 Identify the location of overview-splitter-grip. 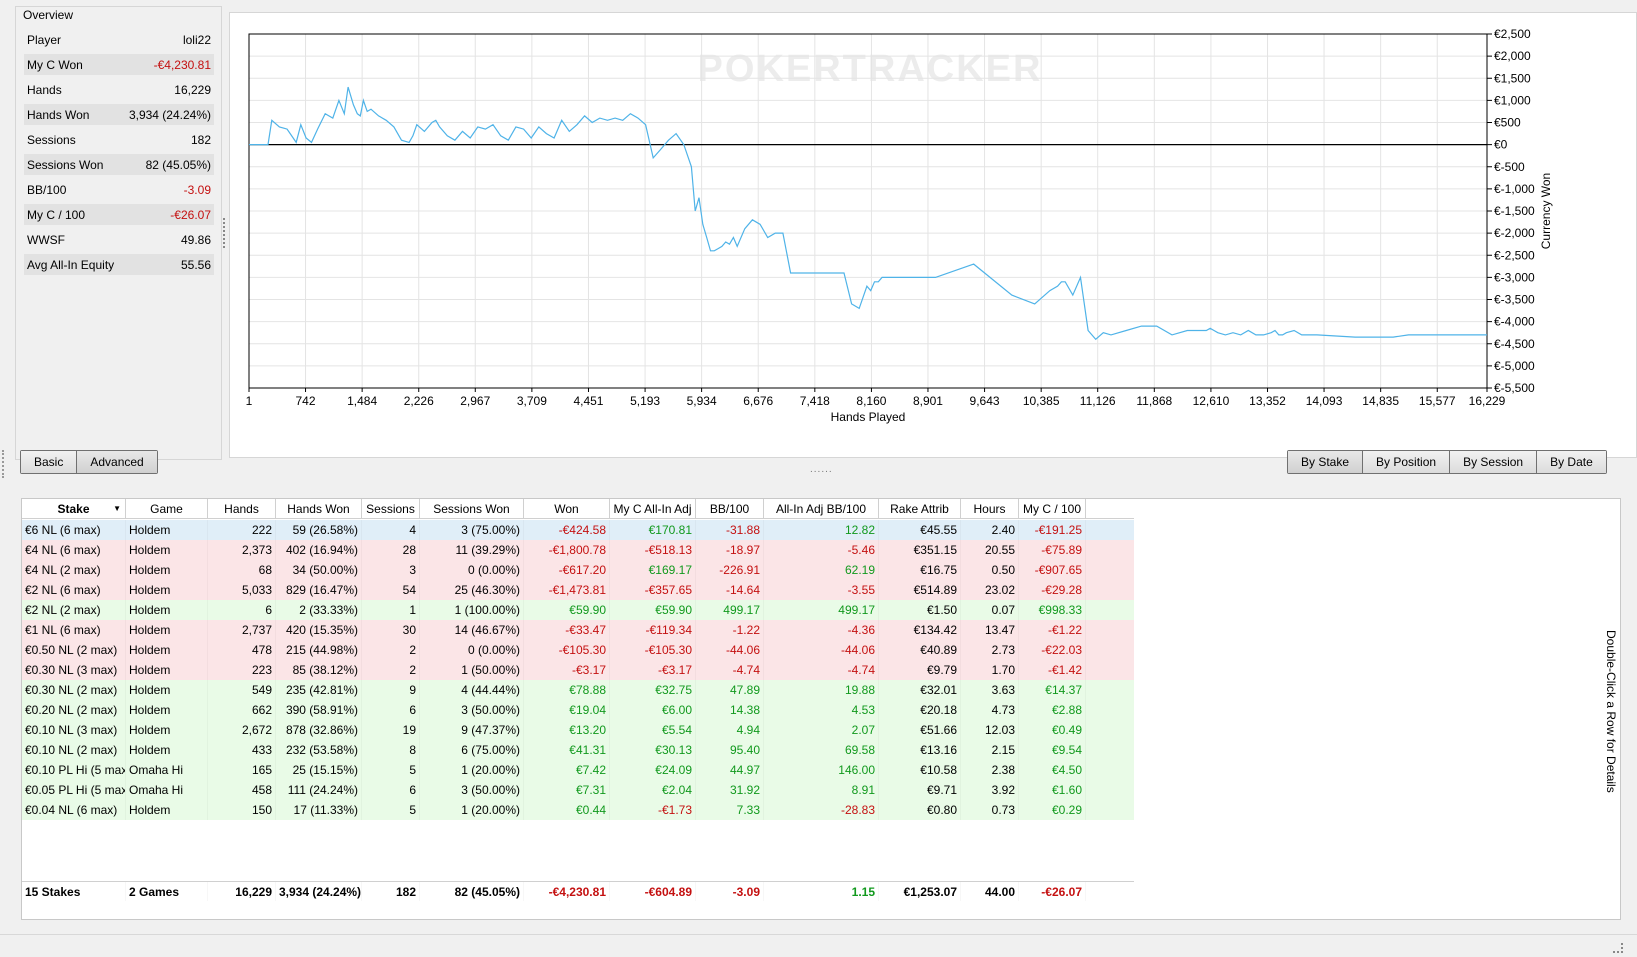
(224, 233).